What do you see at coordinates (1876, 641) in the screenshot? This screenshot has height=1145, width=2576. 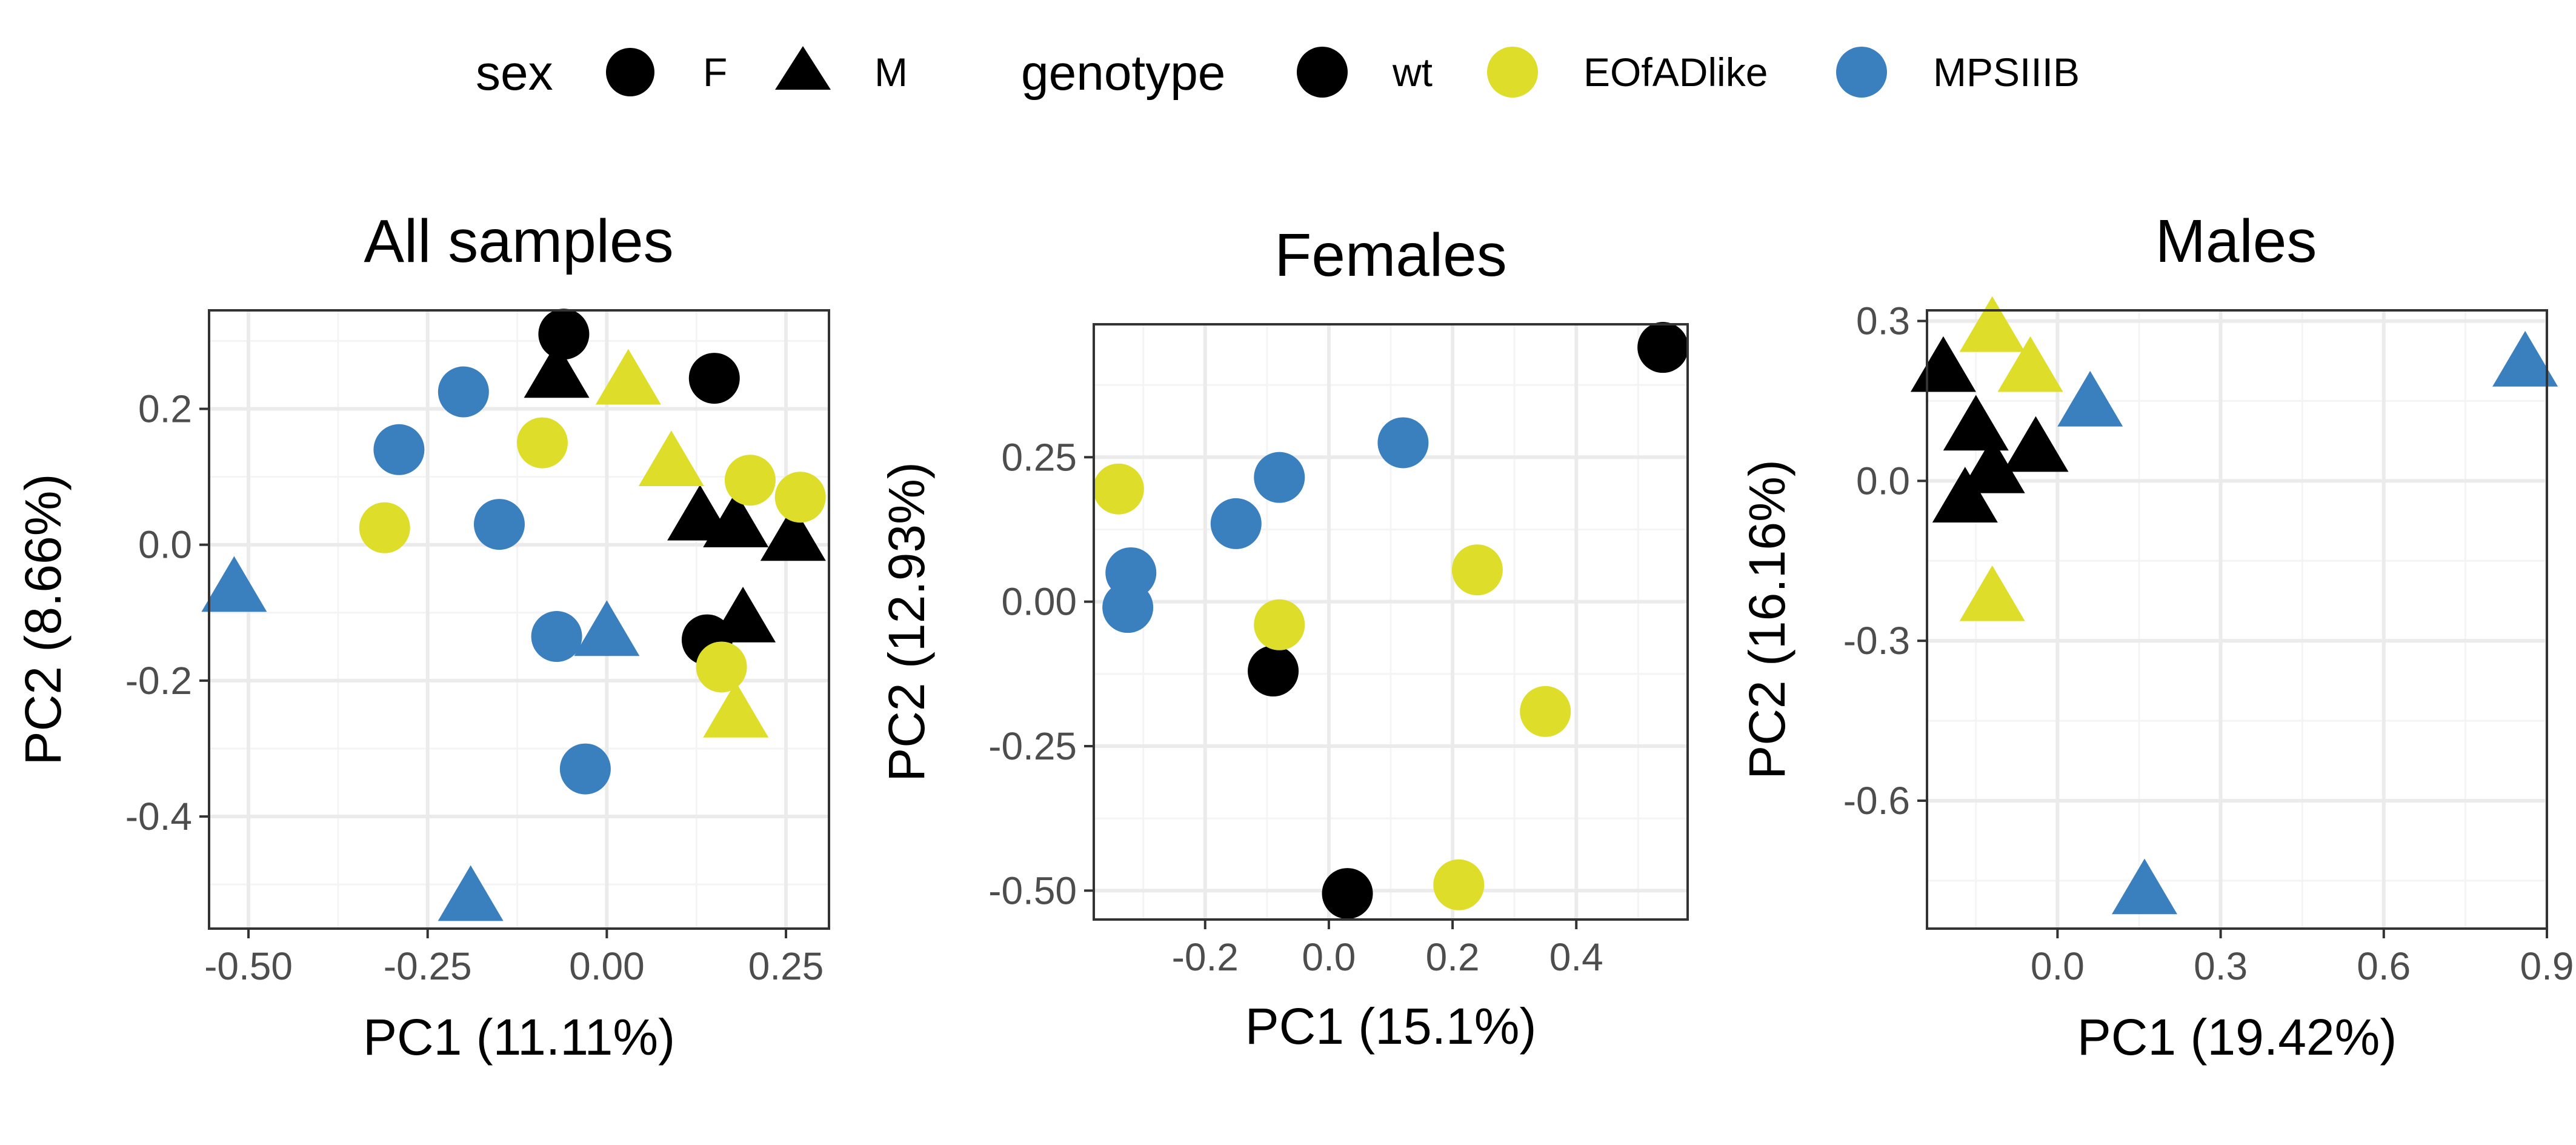 I see `y-tick-label: -0.3` at bounding box center [1876, 641].